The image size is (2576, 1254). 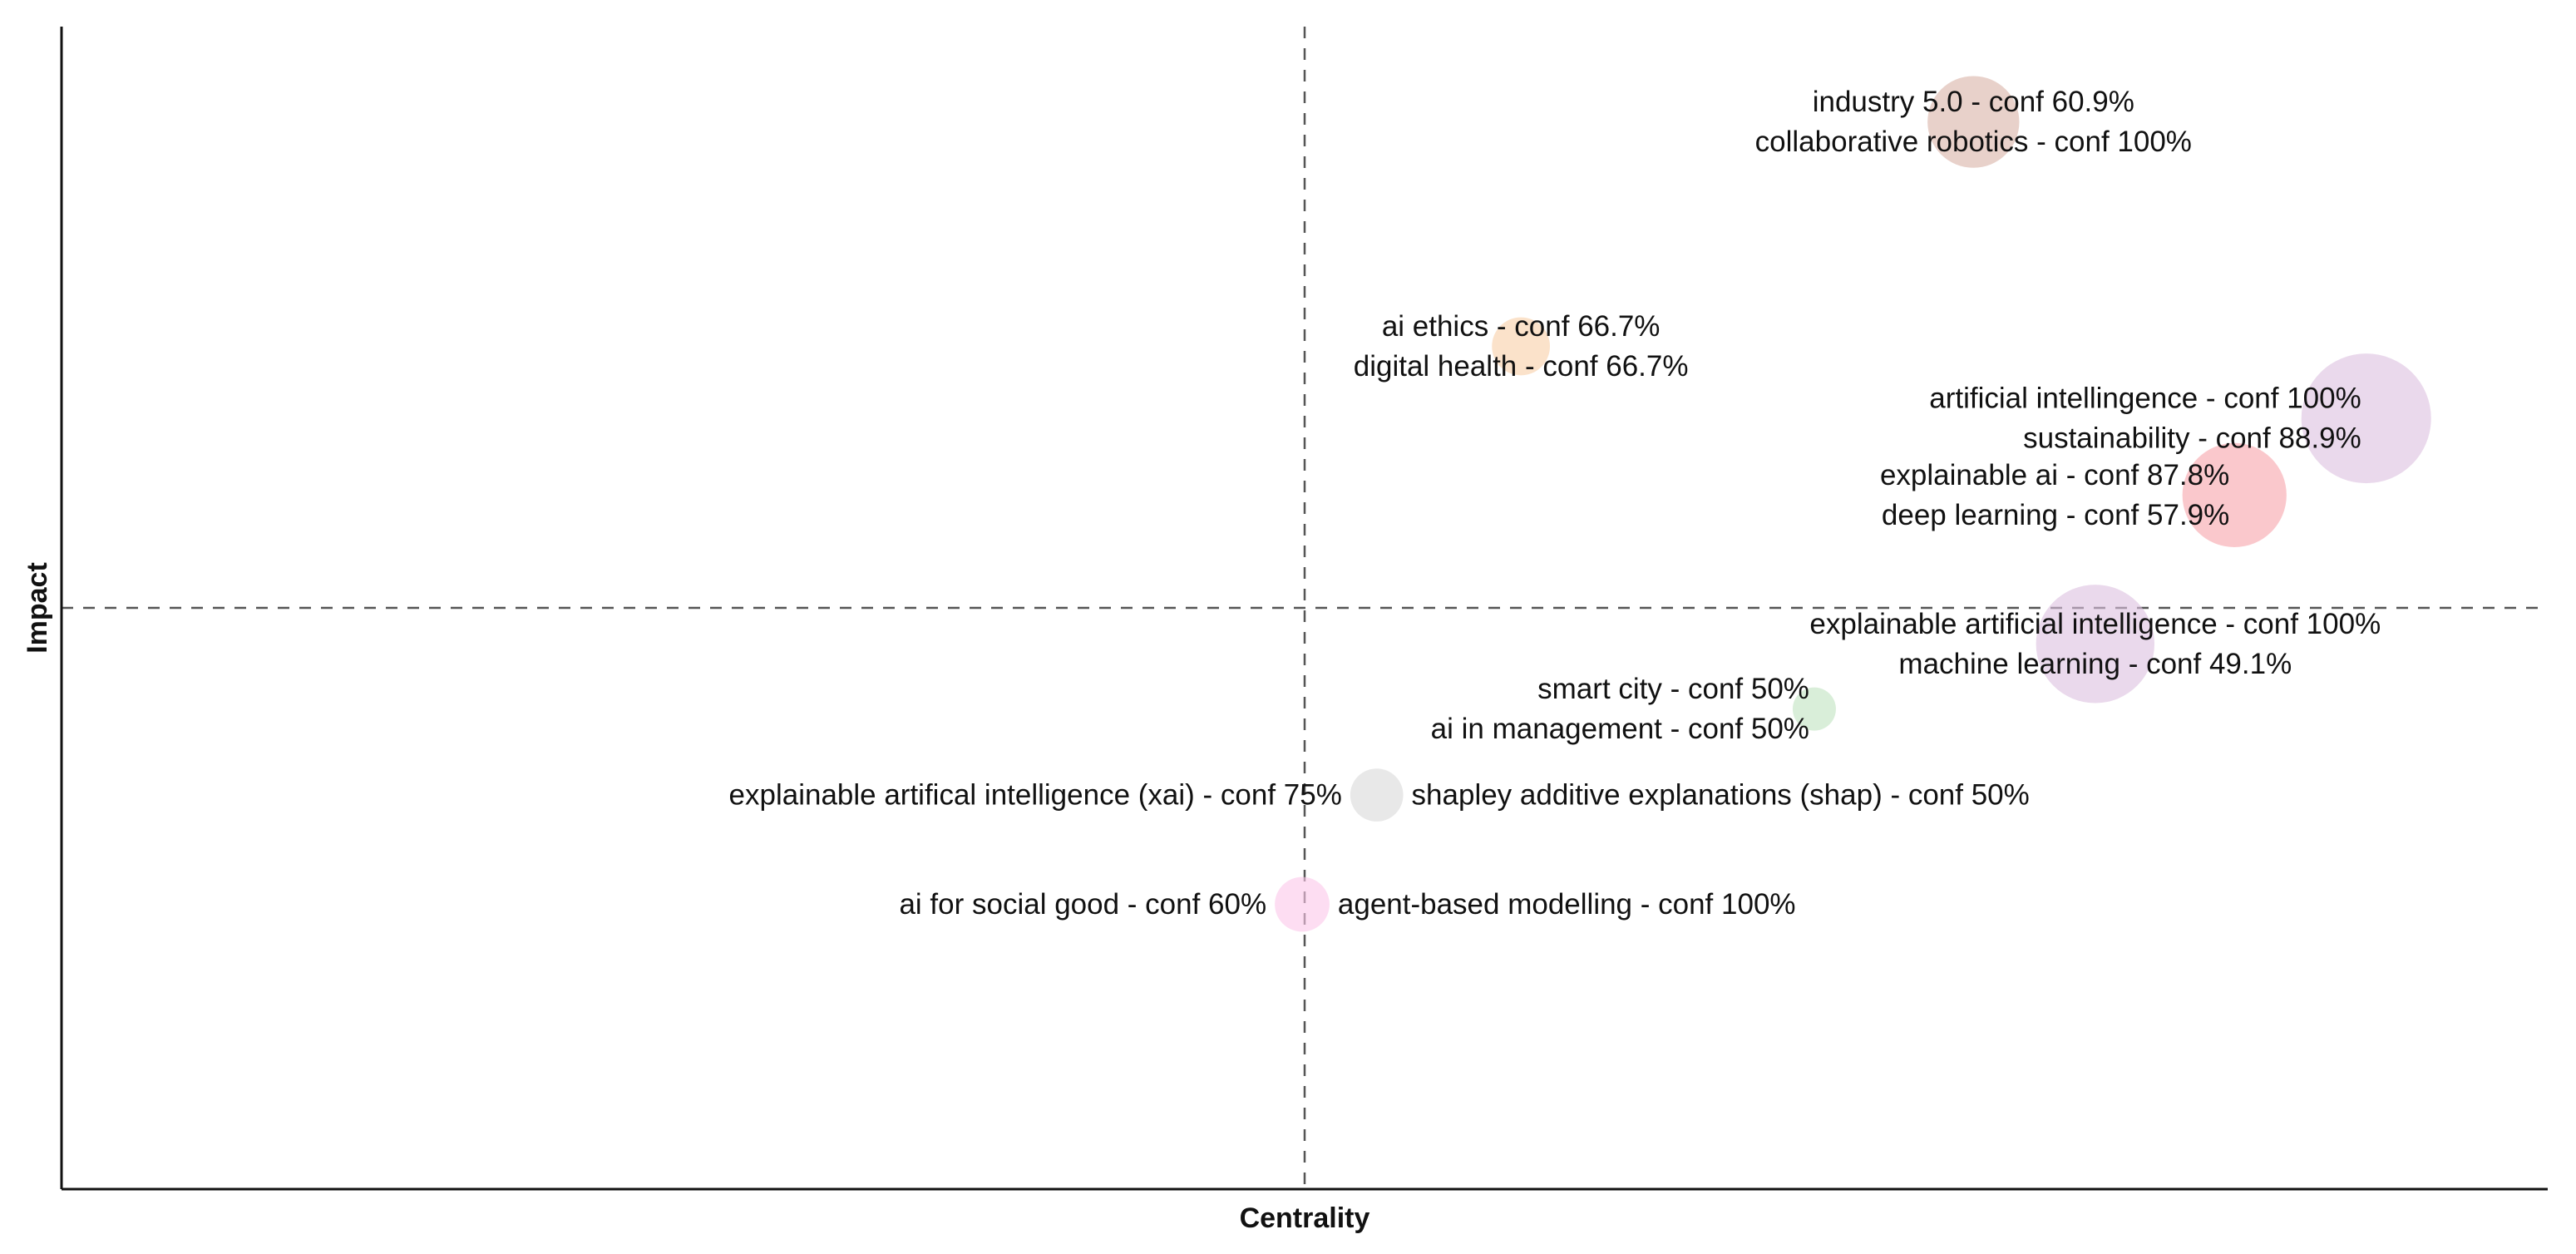 What do you see at coordinates (2145, 399) in the screenshot?
I see `cluster-label: artificial intellingence - conf 100%` at bounding box center [2145, 399].